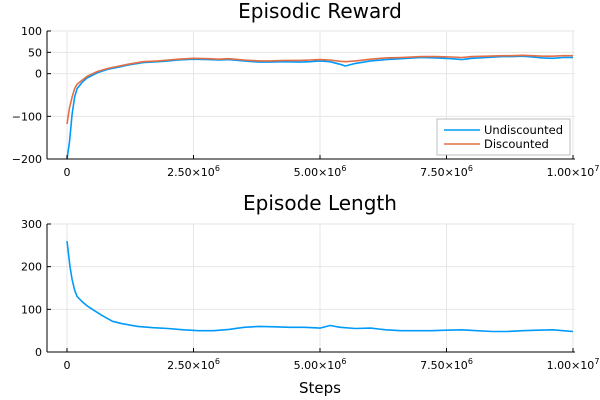 Image resolution: width=600 pixels, height=400 pixels. I want to click on legend-box, so click(503, 137).